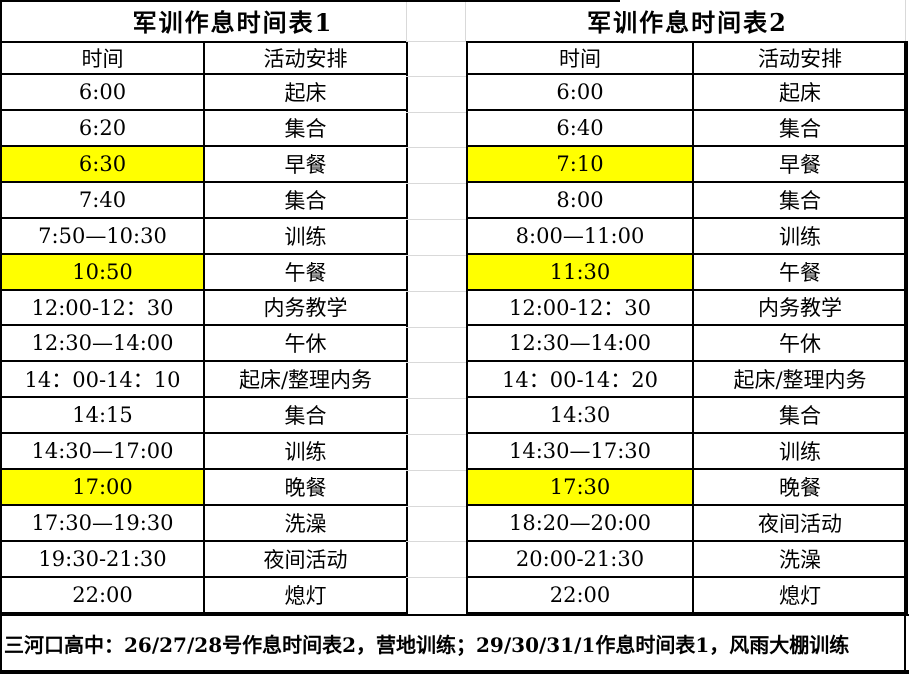  What do you see at coordinates (580, 235) in the screenshot?
I see `time-cell: 8:00—11:00` at bounding box center [580, 235].